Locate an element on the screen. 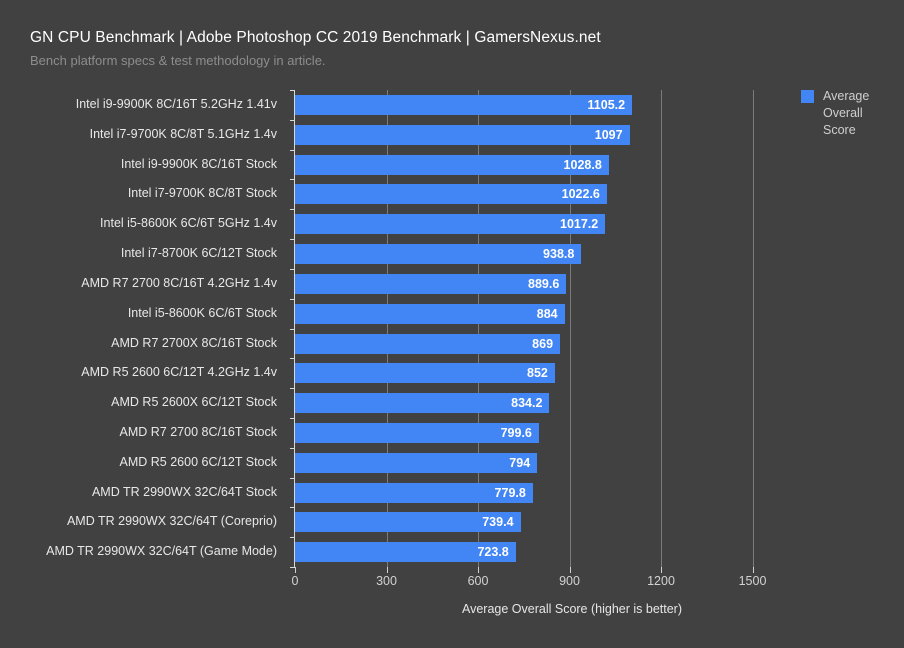 Image resolution: width=904 pixels, height=648 pixels. x-axis-title: Average Overall Score (higher is better) is located at coordinates (452, 609).